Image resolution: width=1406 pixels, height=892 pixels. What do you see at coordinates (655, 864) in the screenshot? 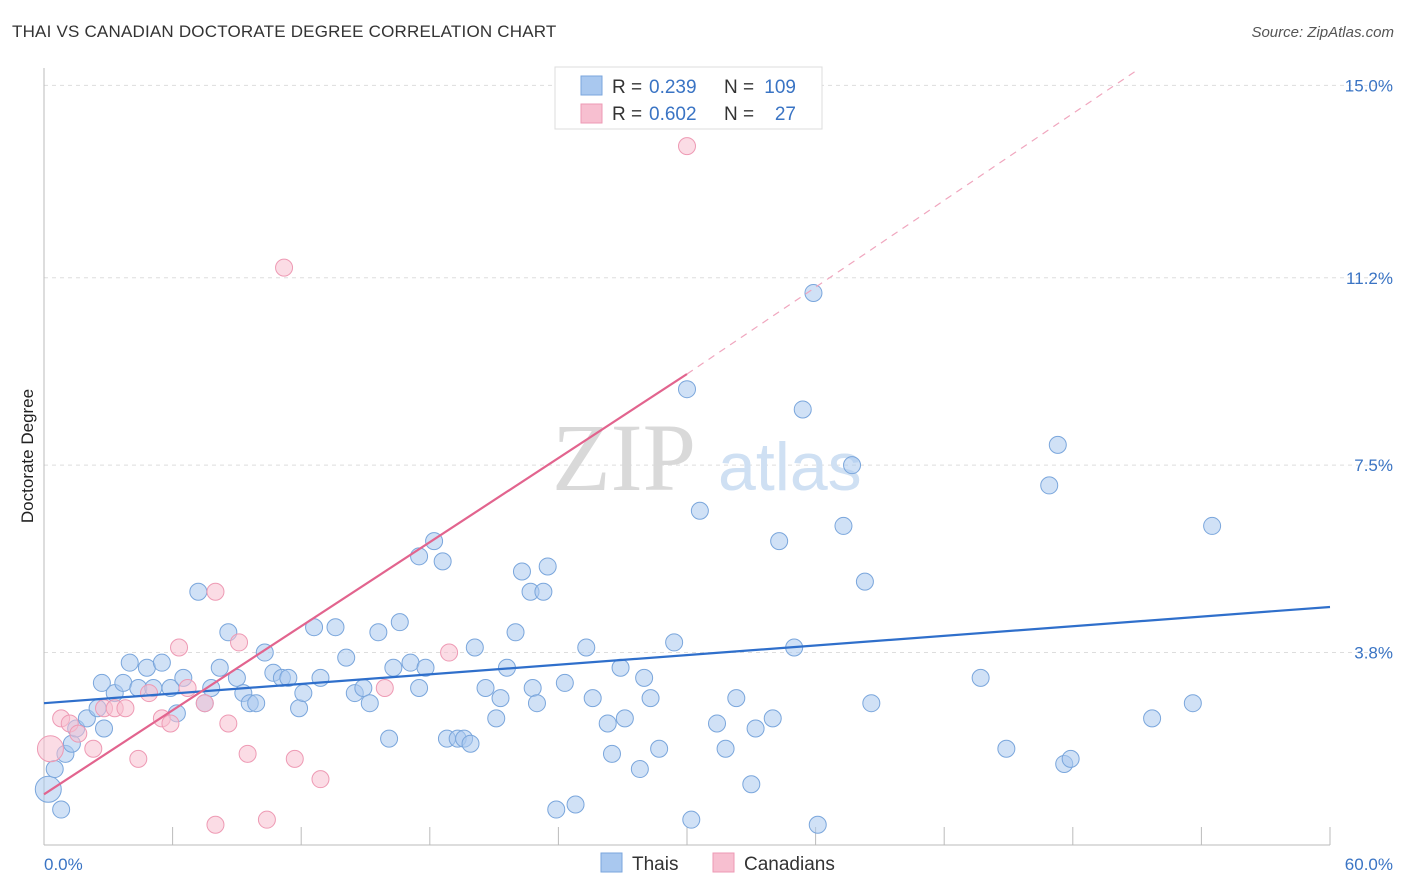
I see `series-legend-label-thais: Thais` at bounding box center [655, 864].